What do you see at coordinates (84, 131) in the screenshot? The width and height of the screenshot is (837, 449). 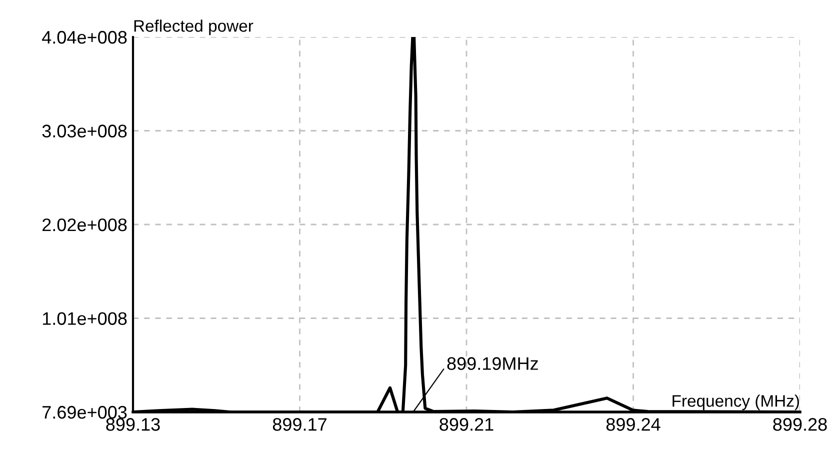 I see `y-tick-label: 3.03e+008` at bounding box center [84, 131].